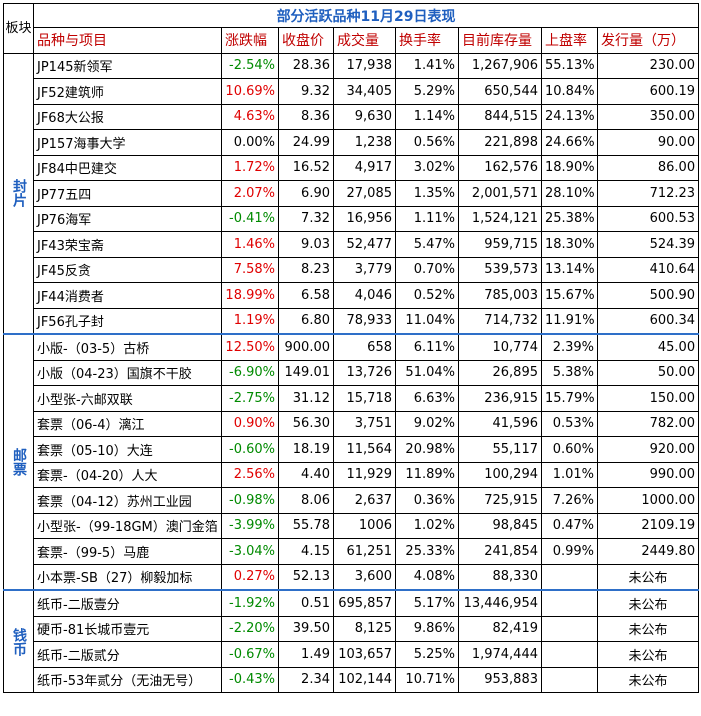 The width and height of the screenshot is (701, 716). What do you see at coordinates (306, 500) in the screenshot?
I see `close-cell: 8.06` at bounding box center [306, 500].